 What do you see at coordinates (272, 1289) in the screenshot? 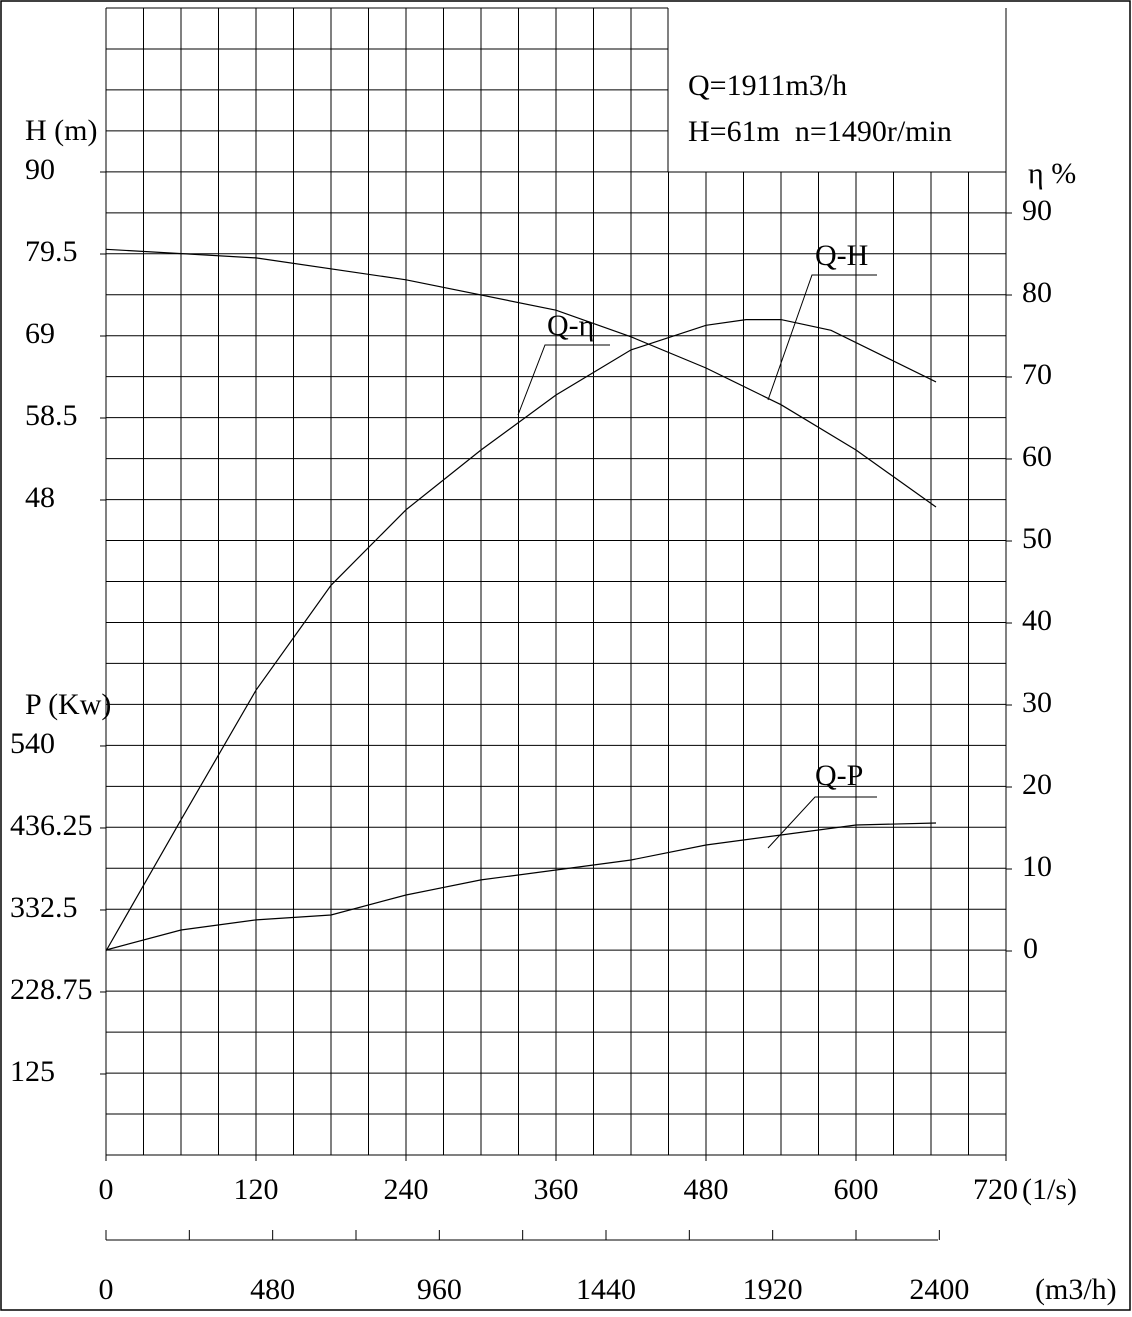
I see `x2-tick-label: 480` at bounding box center [272, 1289].